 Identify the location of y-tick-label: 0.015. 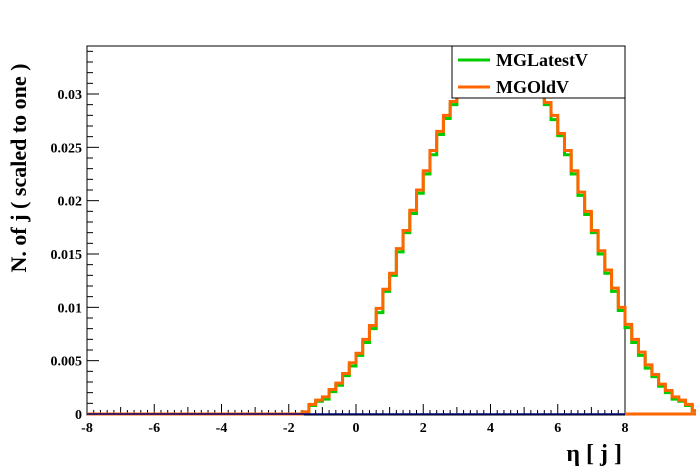
(67, 255).